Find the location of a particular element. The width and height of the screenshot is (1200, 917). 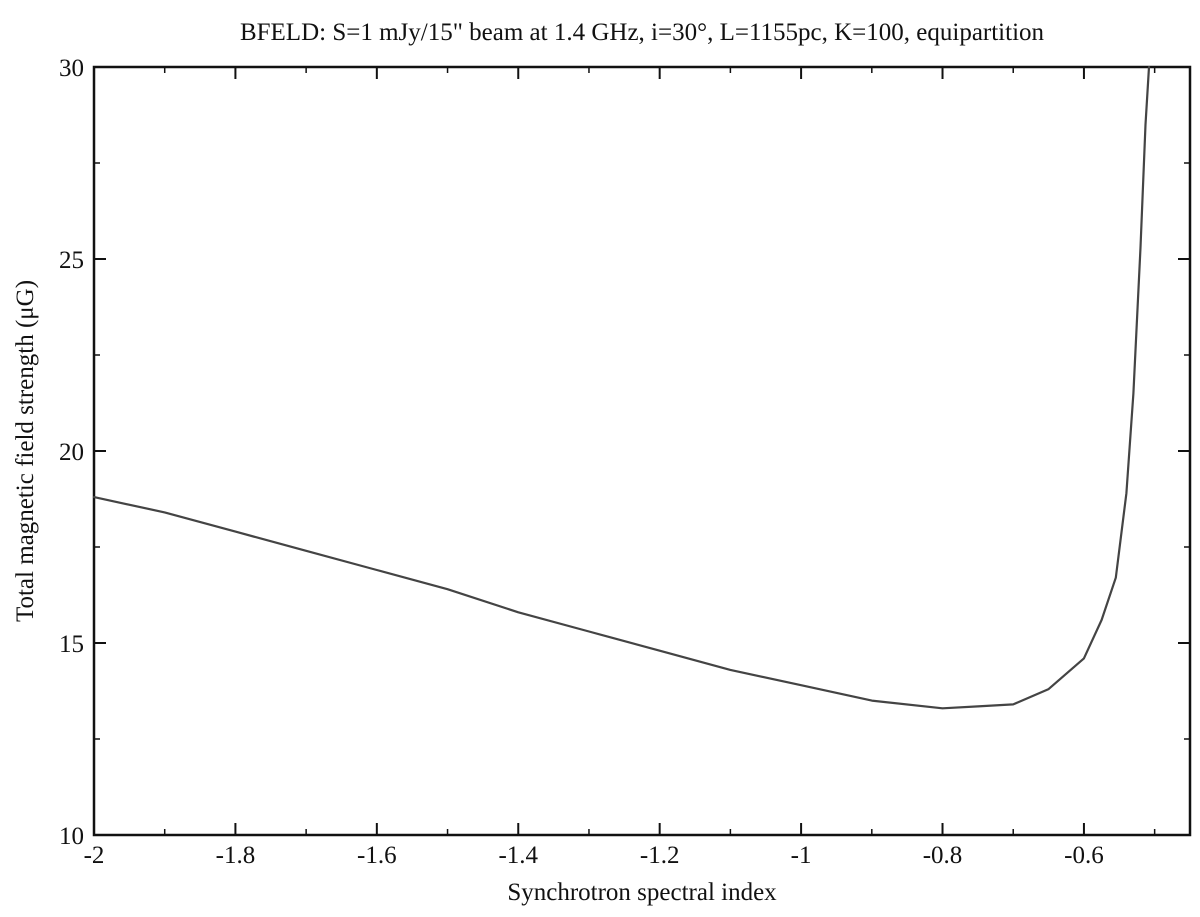

x-tick-label: -1.2 is located at coordinates (660, 855).